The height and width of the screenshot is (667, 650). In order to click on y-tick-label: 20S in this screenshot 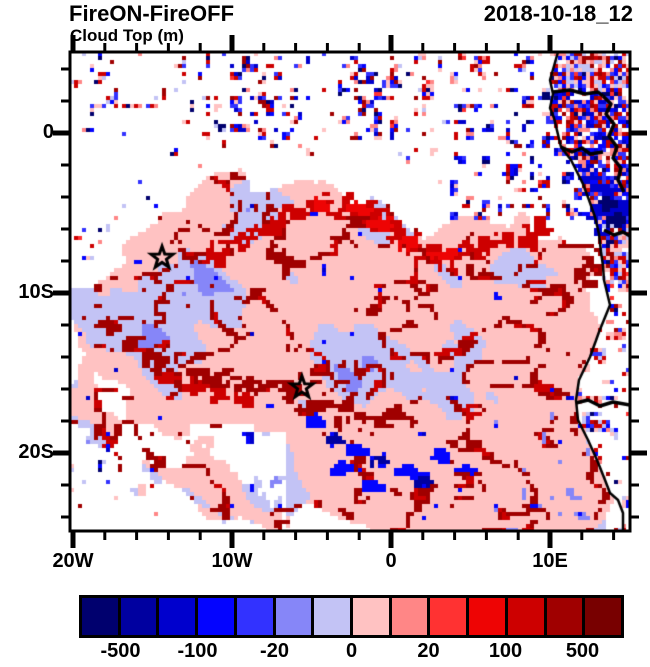, I will do `click(36, 452)`.